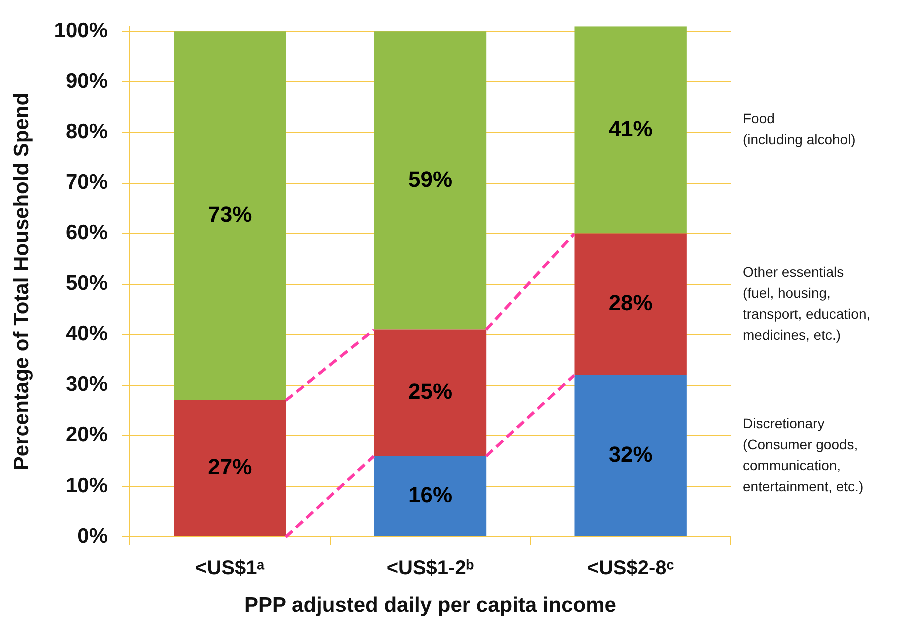  Describe the element at coordinates (807, 303) in the screenshot. I see `text: Other essentials (fuel, housing, transport, education, medicines, etc.)` at that location.